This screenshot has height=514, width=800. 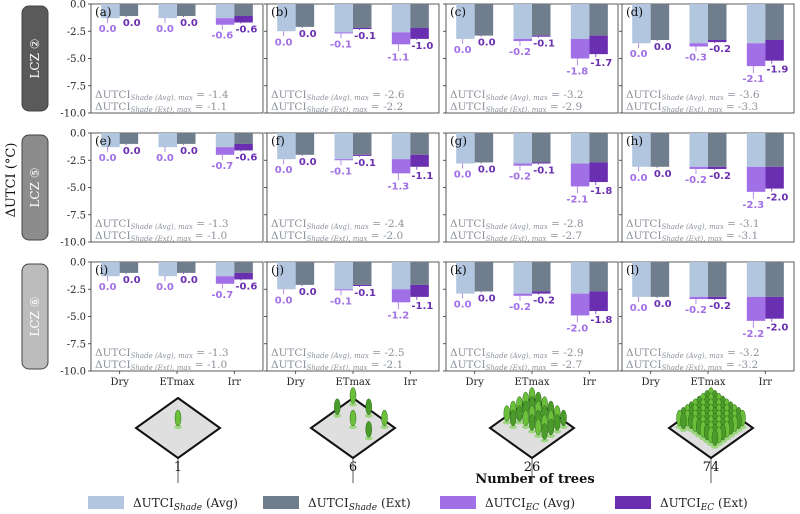 I want to click on legend-ec-ext: ΔUTCIEC (Ext), so click(x=681, y=504).